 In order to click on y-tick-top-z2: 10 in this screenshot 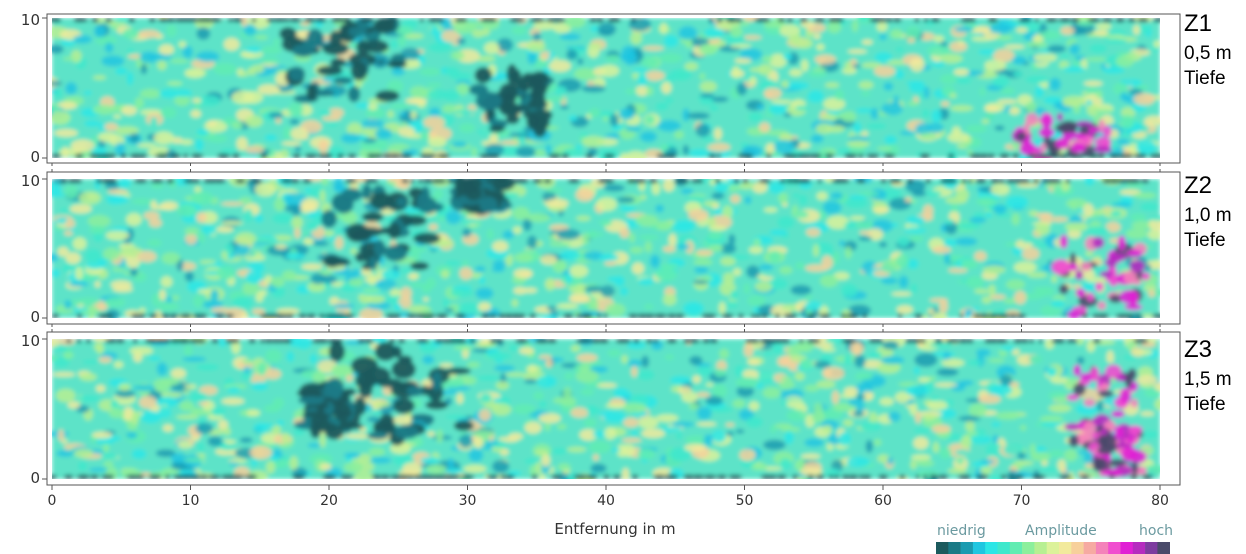, I will do `click(30, 181)`.